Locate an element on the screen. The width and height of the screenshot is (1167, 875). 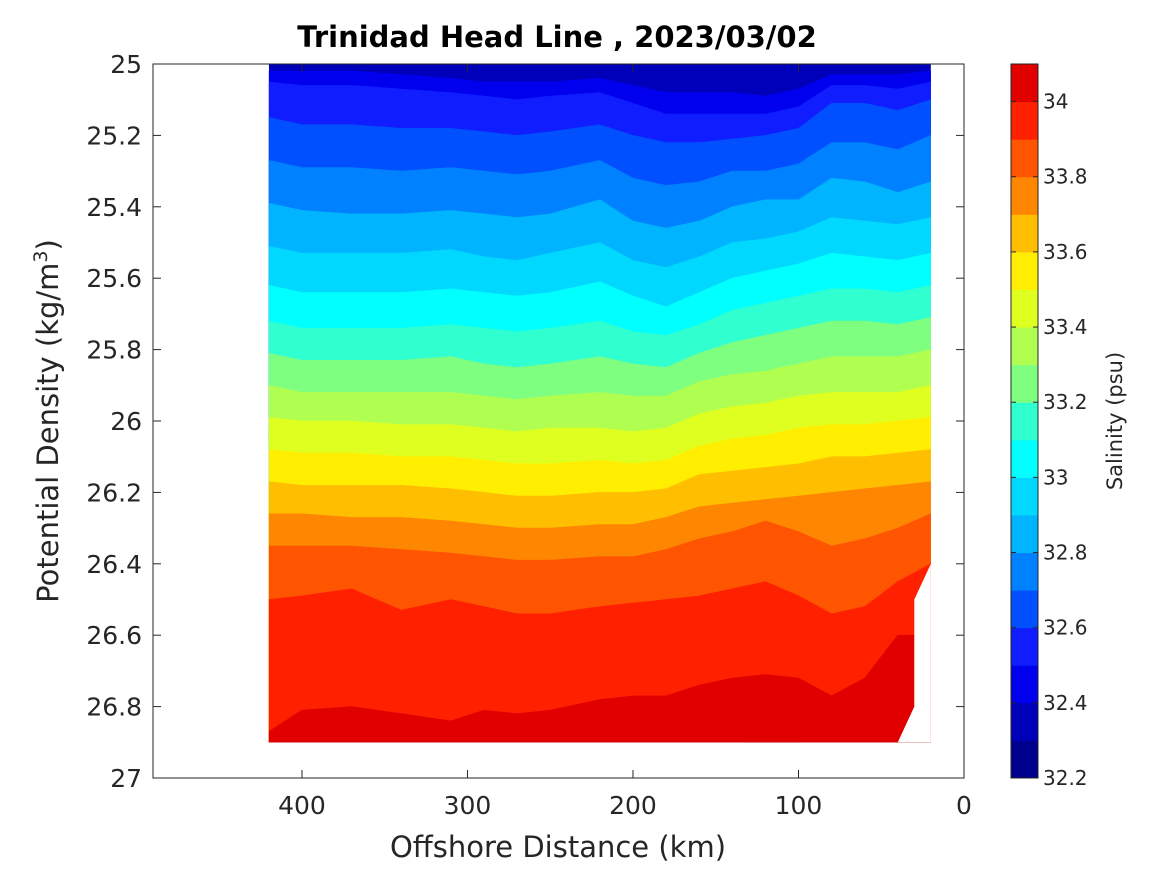
y-tick-label: 27 is located at coordinates (126, 778).